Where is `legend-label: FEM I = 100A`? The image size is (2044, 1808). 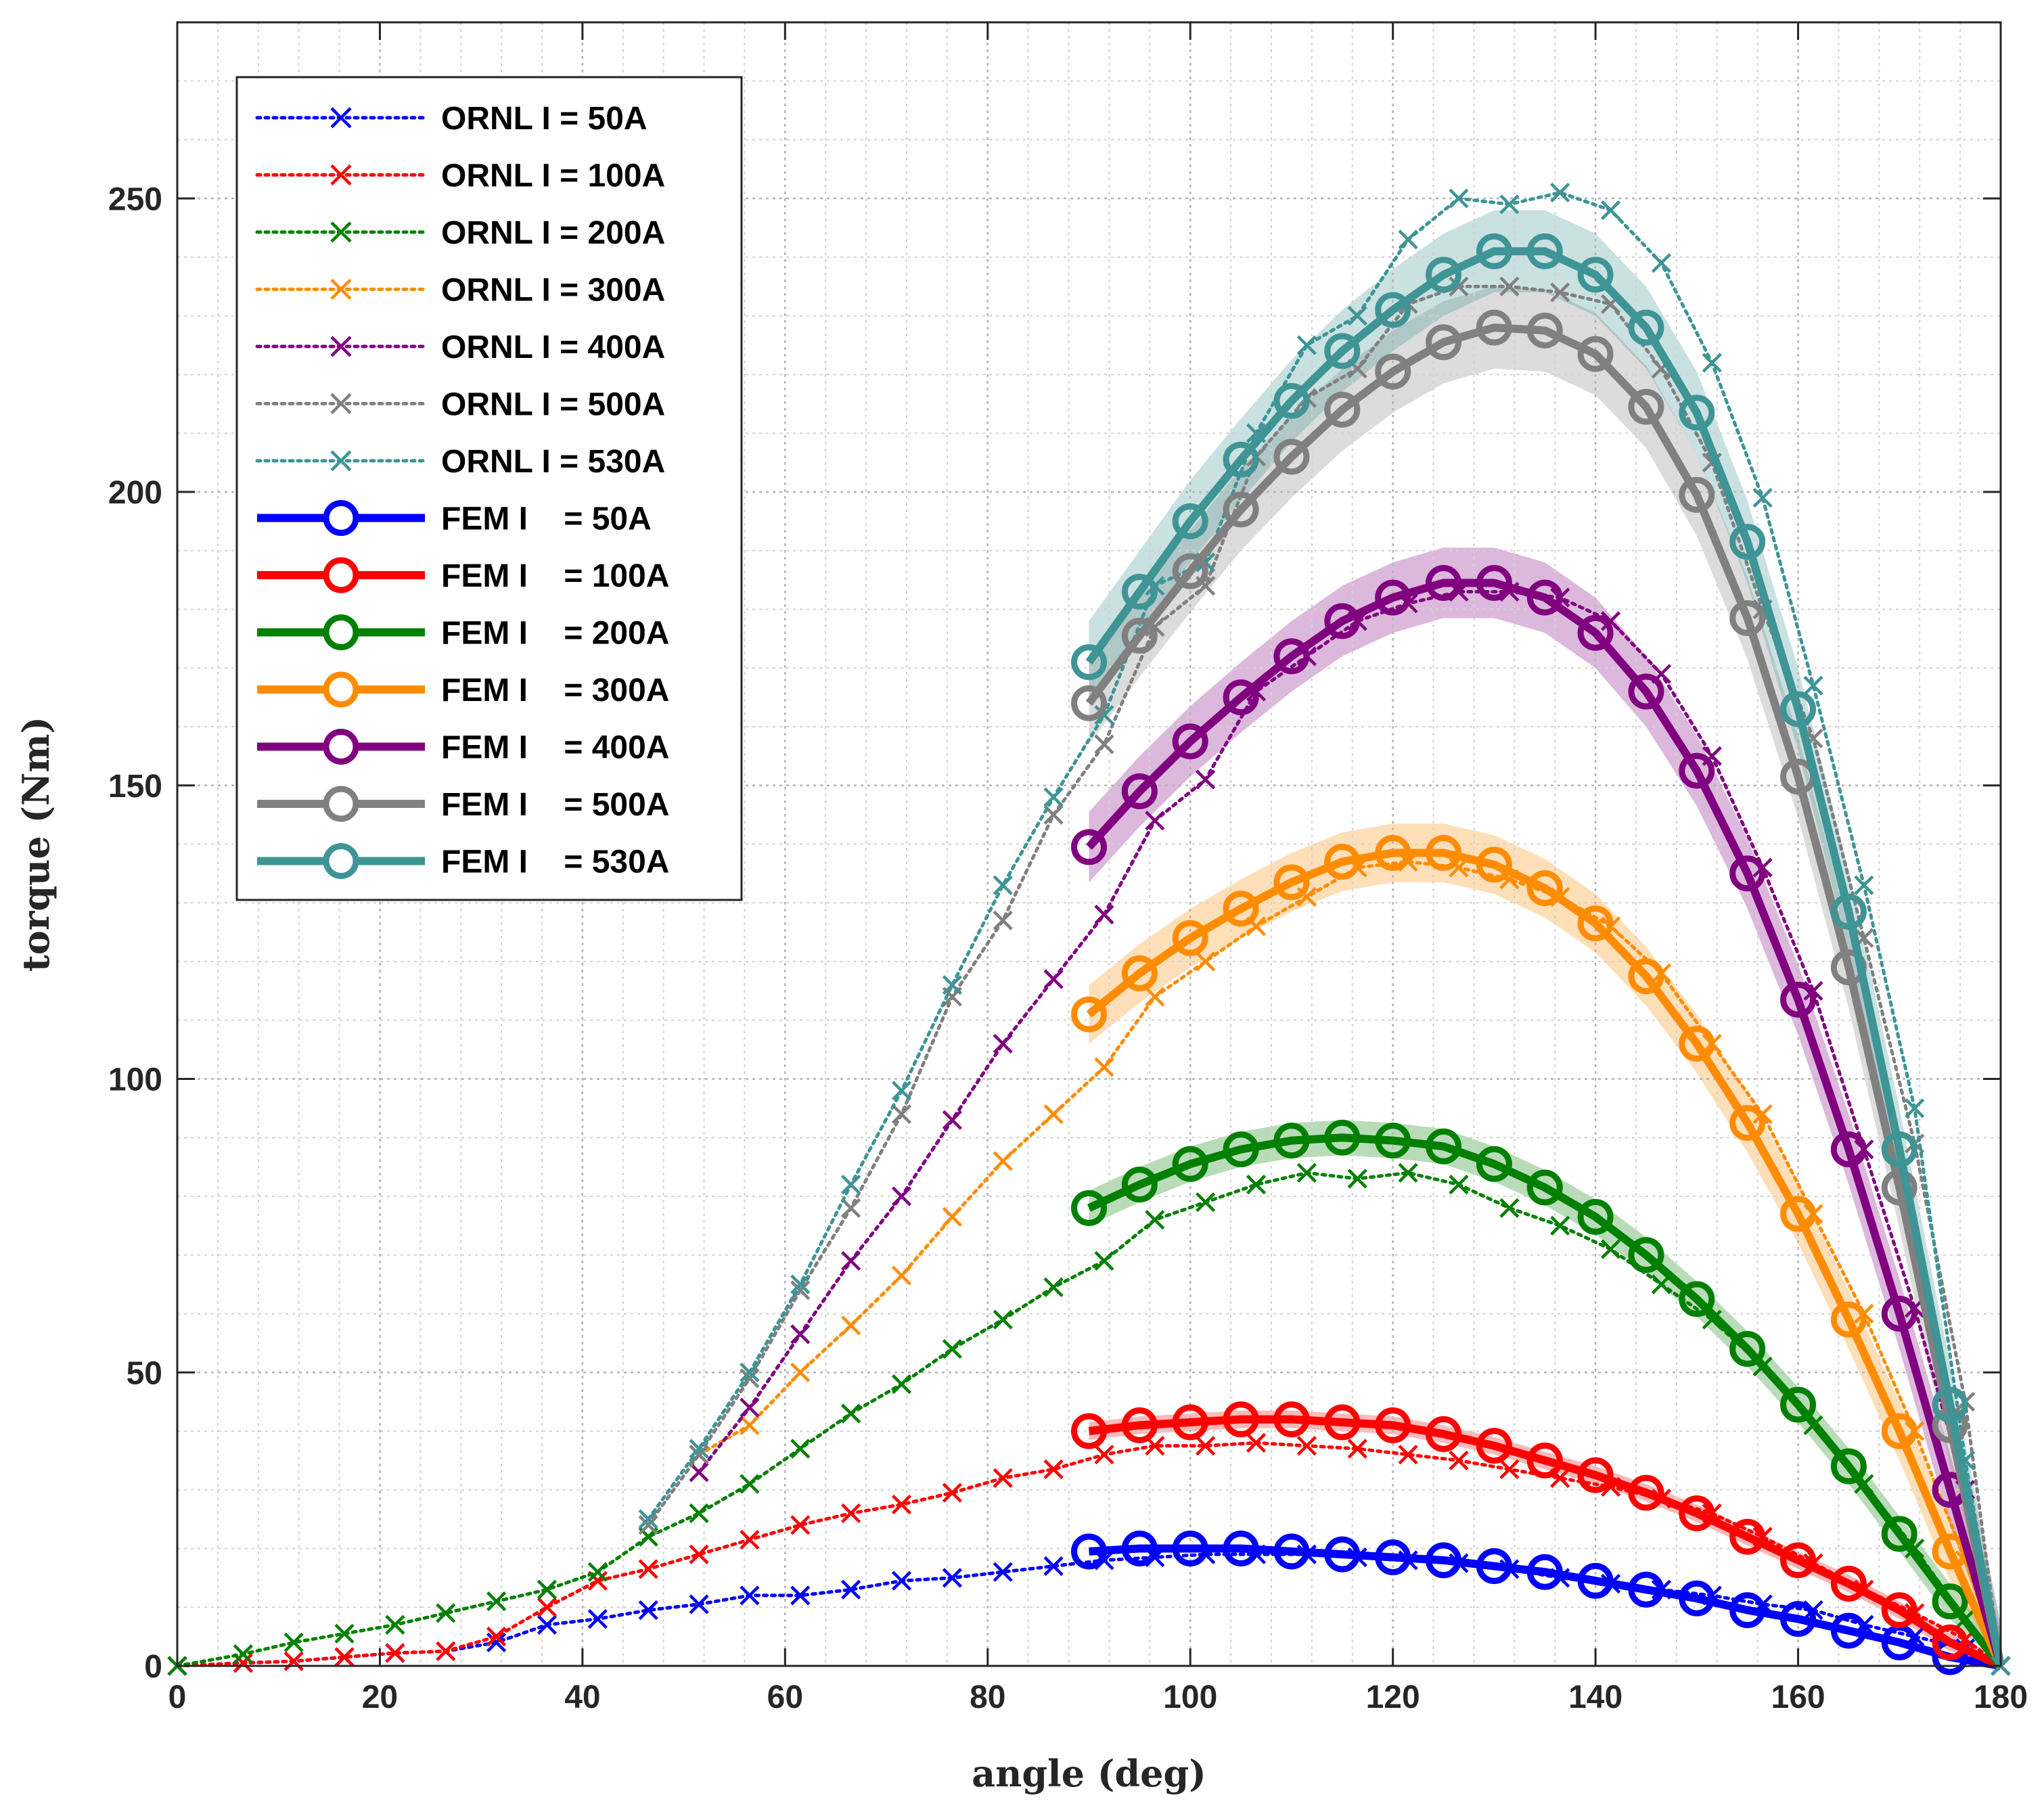
legend-label: FEM I = 100A is located at coordinates (555, 576).